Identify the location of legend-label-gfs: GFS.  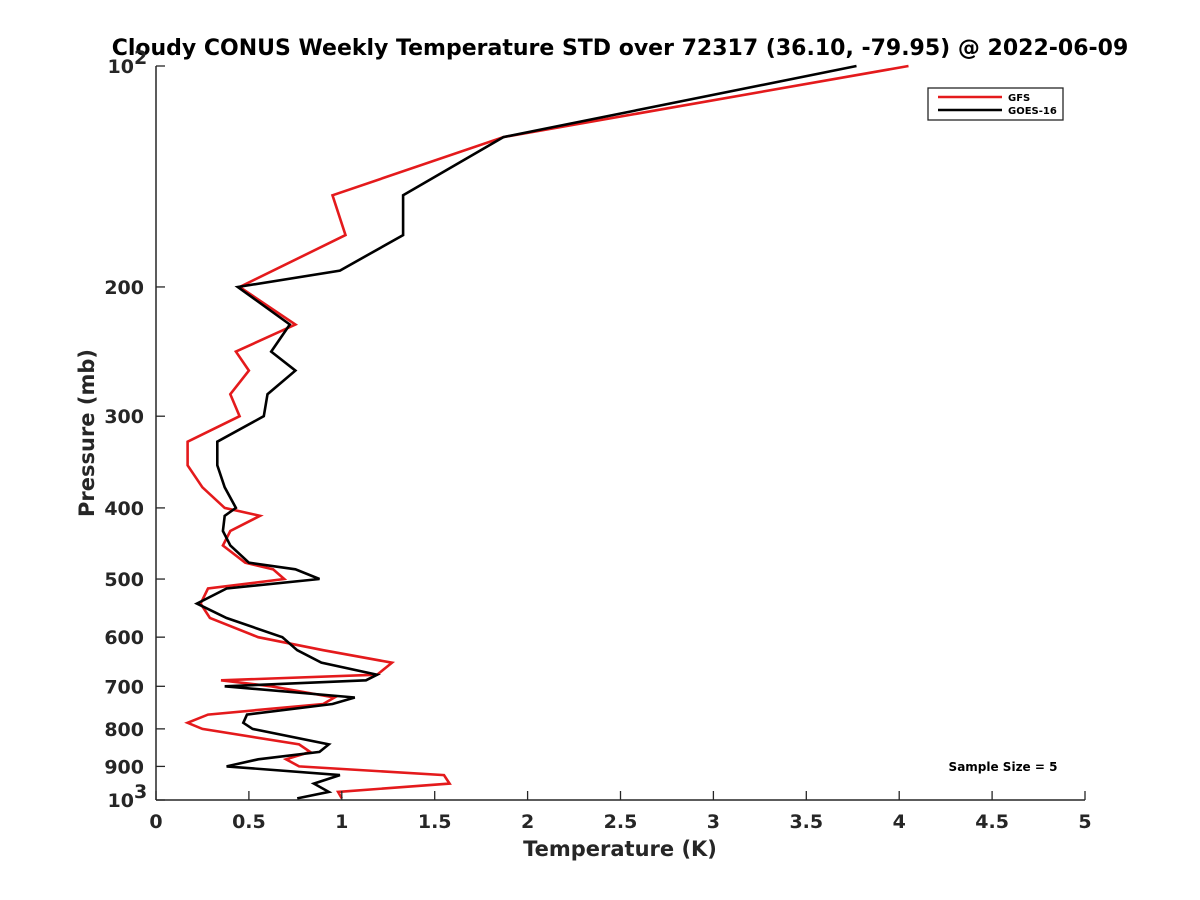
(1019, 98).